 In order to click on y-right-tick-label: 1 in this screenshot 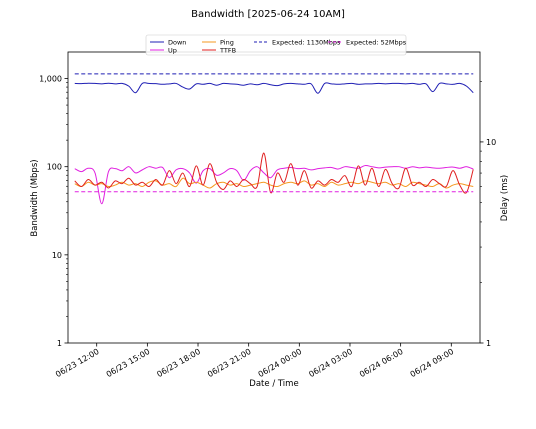, I will do `click(488, 343)`.